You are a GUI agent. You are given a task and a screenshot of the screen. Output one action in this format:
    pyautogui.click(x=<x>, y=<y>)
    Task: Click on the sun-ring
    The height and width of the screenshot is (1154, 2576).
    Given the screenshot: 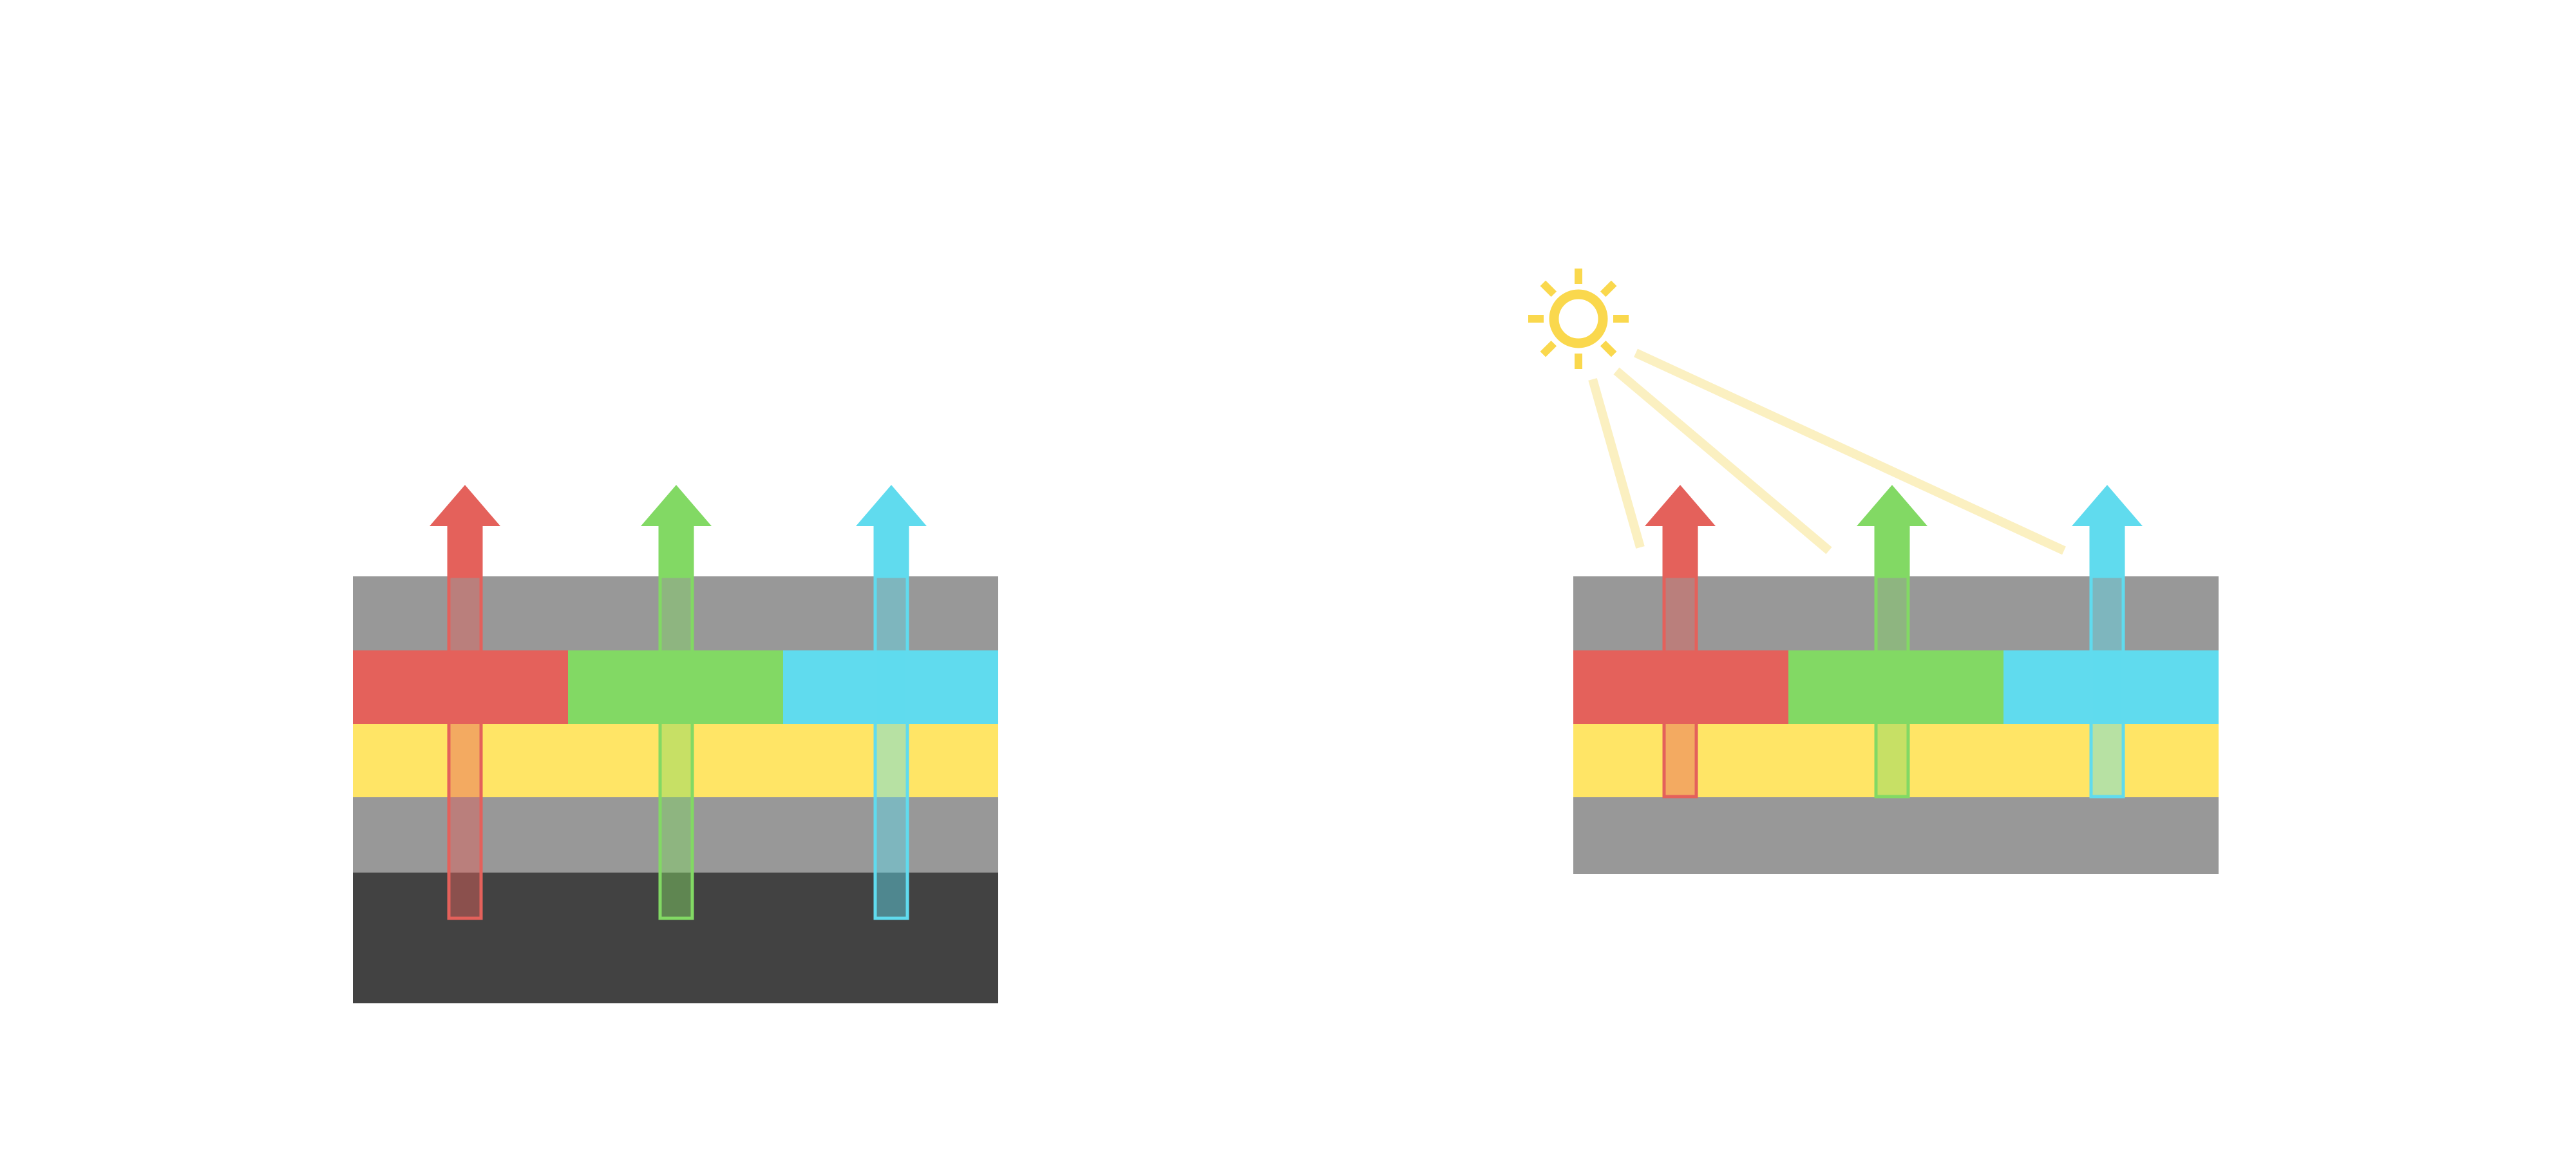 What is the action you would take?
    pyautogui.click(x=1578, y=318)
    